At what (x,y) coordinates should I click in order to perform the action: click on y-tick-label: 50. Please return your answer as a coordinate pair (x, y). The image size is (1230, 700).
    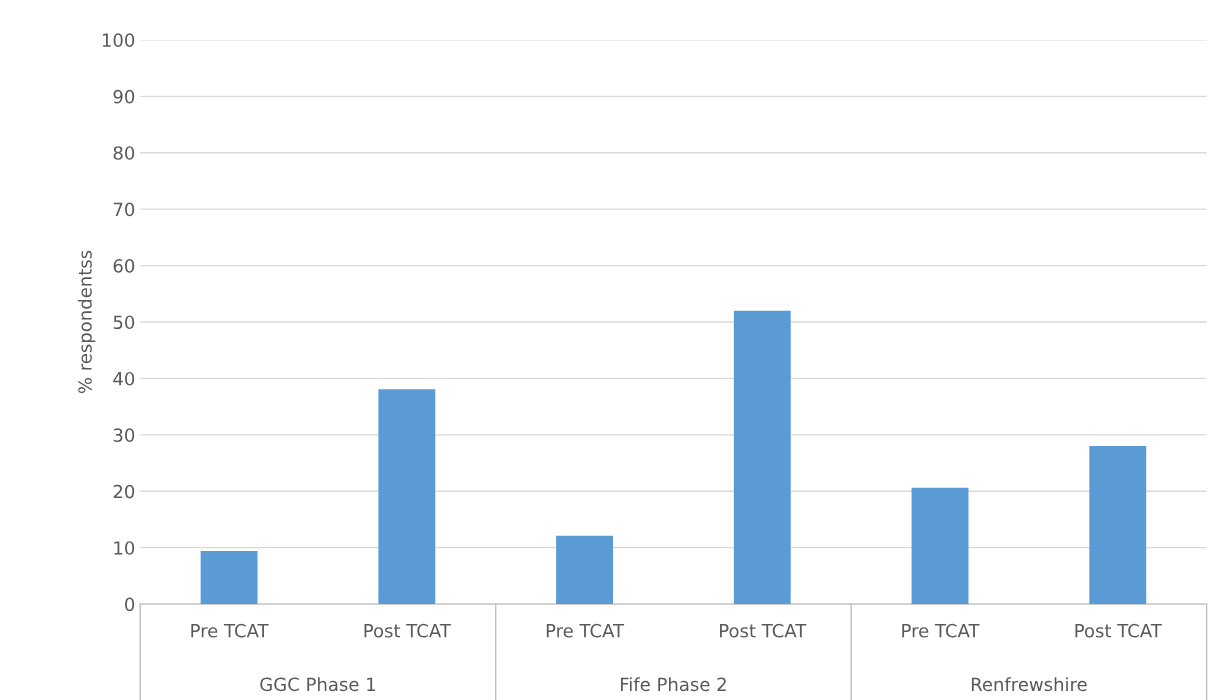
    Looking at the image, I should click on (124, 322).